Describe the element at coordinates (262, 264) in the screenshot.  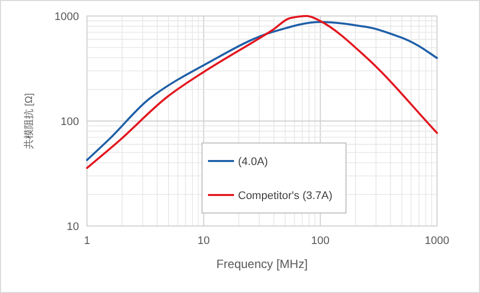
I see `x-axis-title: Frequency [MHz]` at that location.